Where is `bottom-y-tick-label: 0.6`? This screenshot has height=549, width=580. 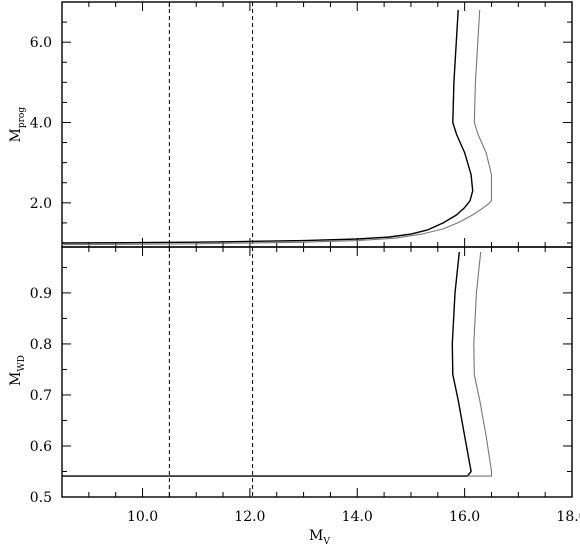 bottom-y-tick-label: 0.6 is located at coordinates (41, 447).